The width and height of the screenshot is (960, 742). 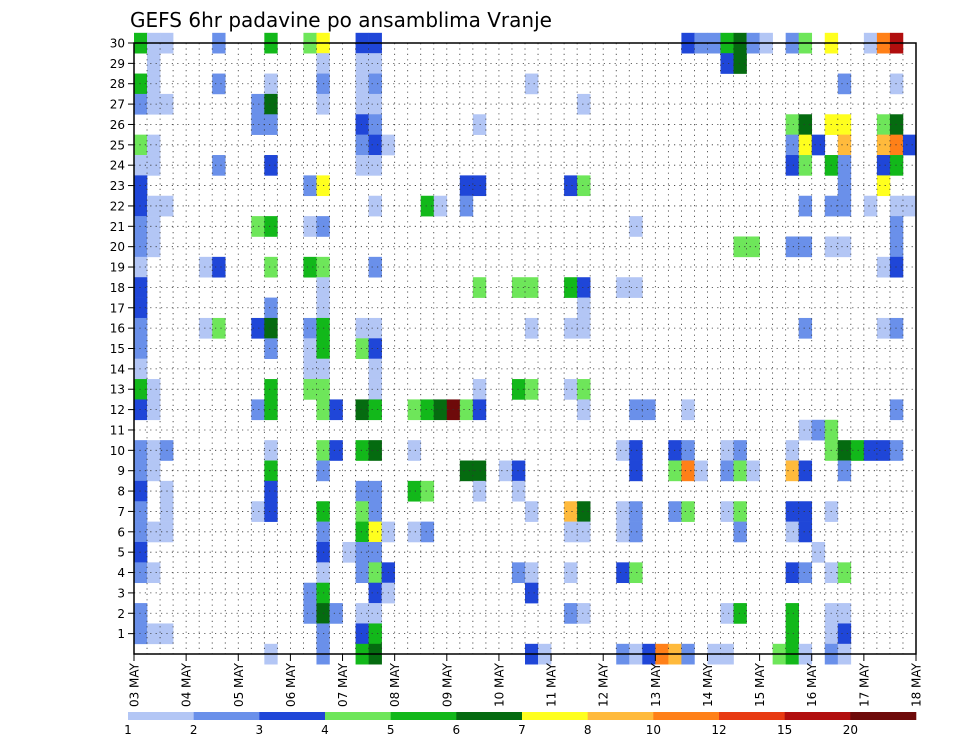 I want to click on y-tick-label: 14, so click(x=117, y=369).